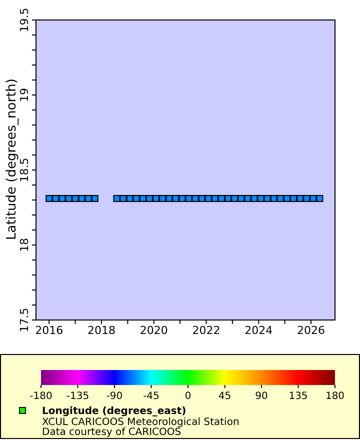 This screenshot has width=360, height=440. I want to click on color-bar-label: 180, so click(335, 396).